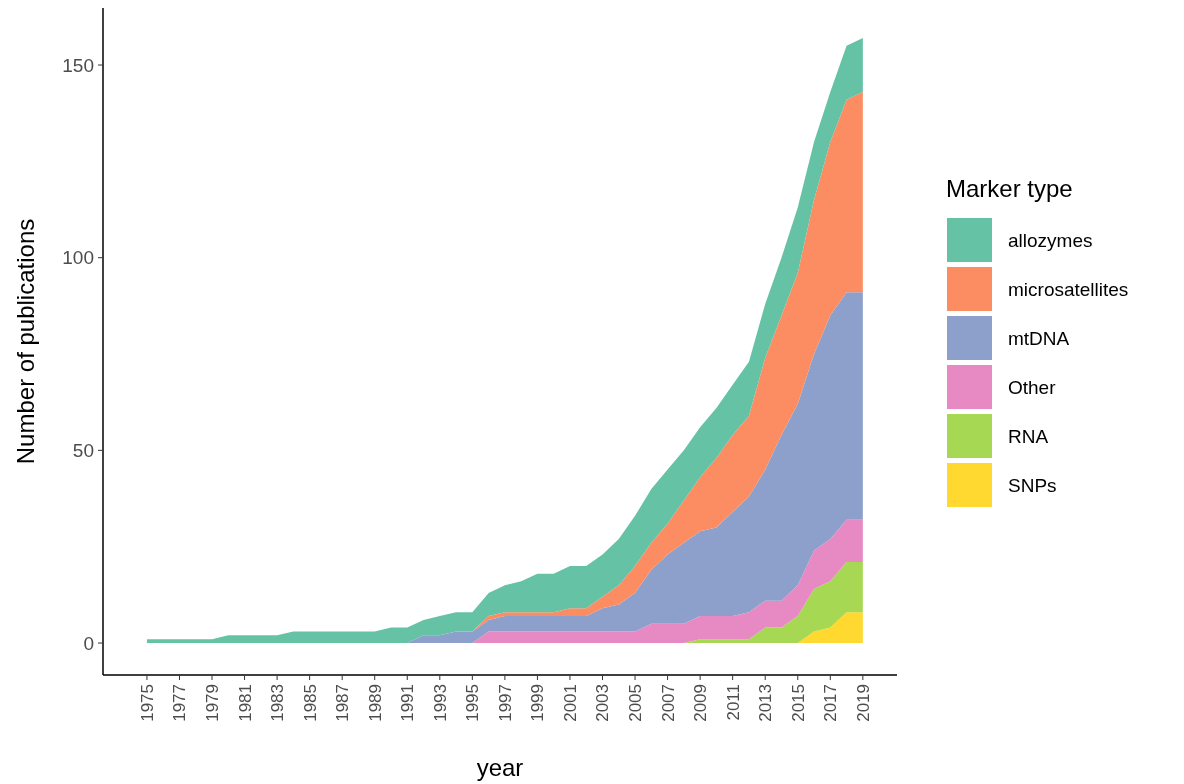 The image size is (1184, 784). I want to click on x-tick-label: 1997, so click(505, 703).